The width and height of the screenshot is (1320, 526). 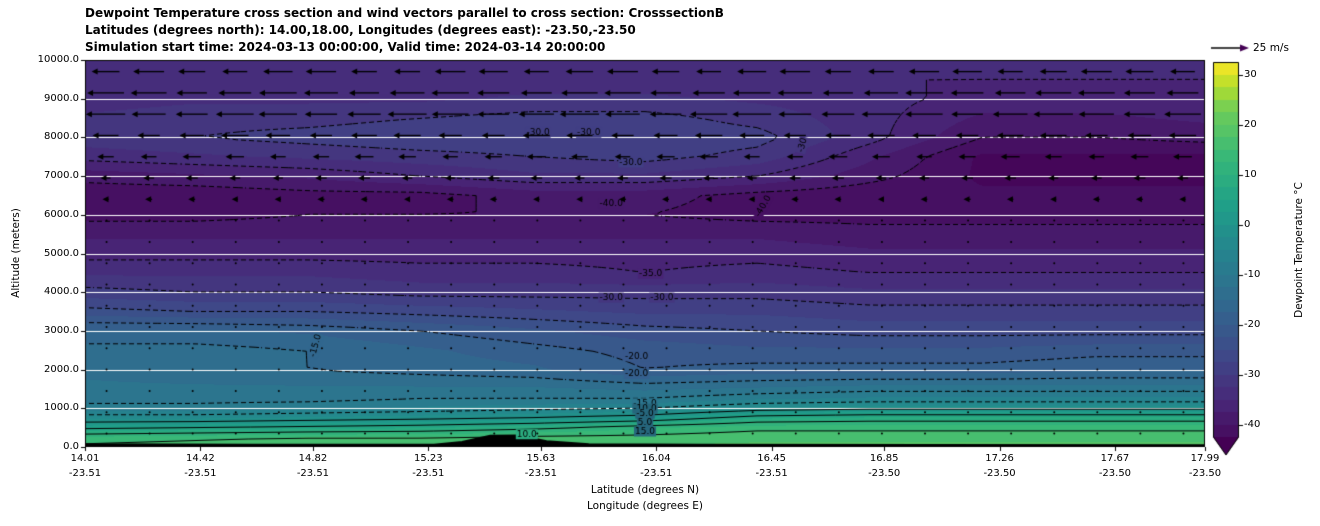 What do you see at coordinates (1252, 274) in the screenshot?
I see `colorbar-tick-label: -10` at bounding box center [1252, 274].